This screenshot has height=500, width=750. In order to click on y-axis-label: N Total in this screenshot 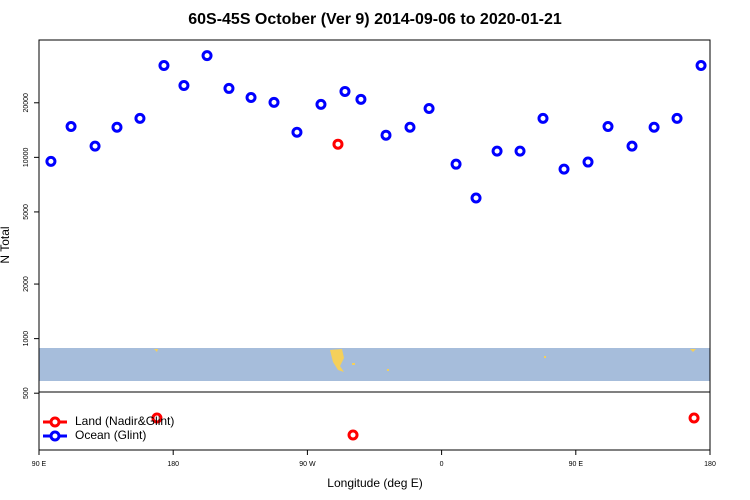, I will do `click(6, 244)`.